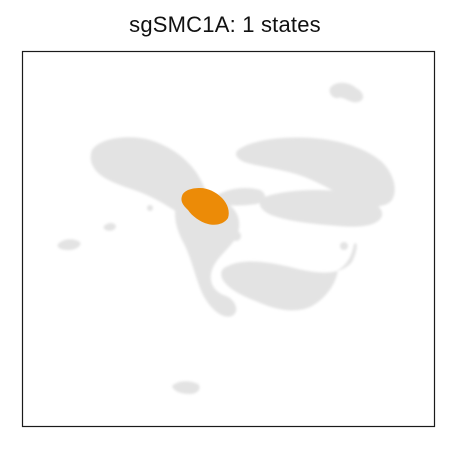  Describe the element at coordinates (346, 92) in the screenshot. I see `cluster-top-right-loop` at that location.